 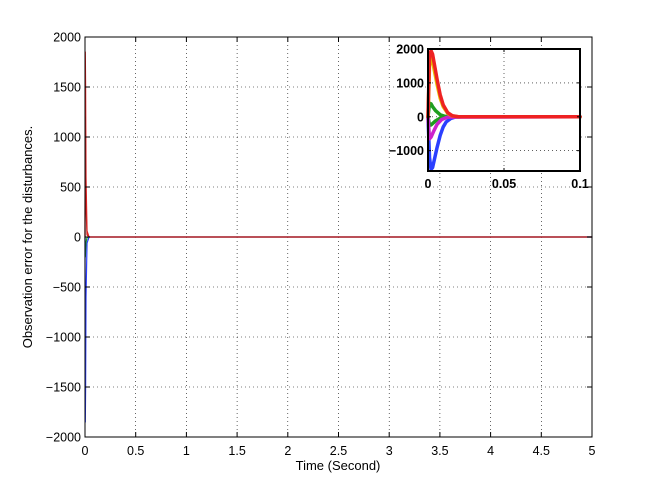 I want to click on main-y-tick-label: −1000, so click(x=63, y=338).